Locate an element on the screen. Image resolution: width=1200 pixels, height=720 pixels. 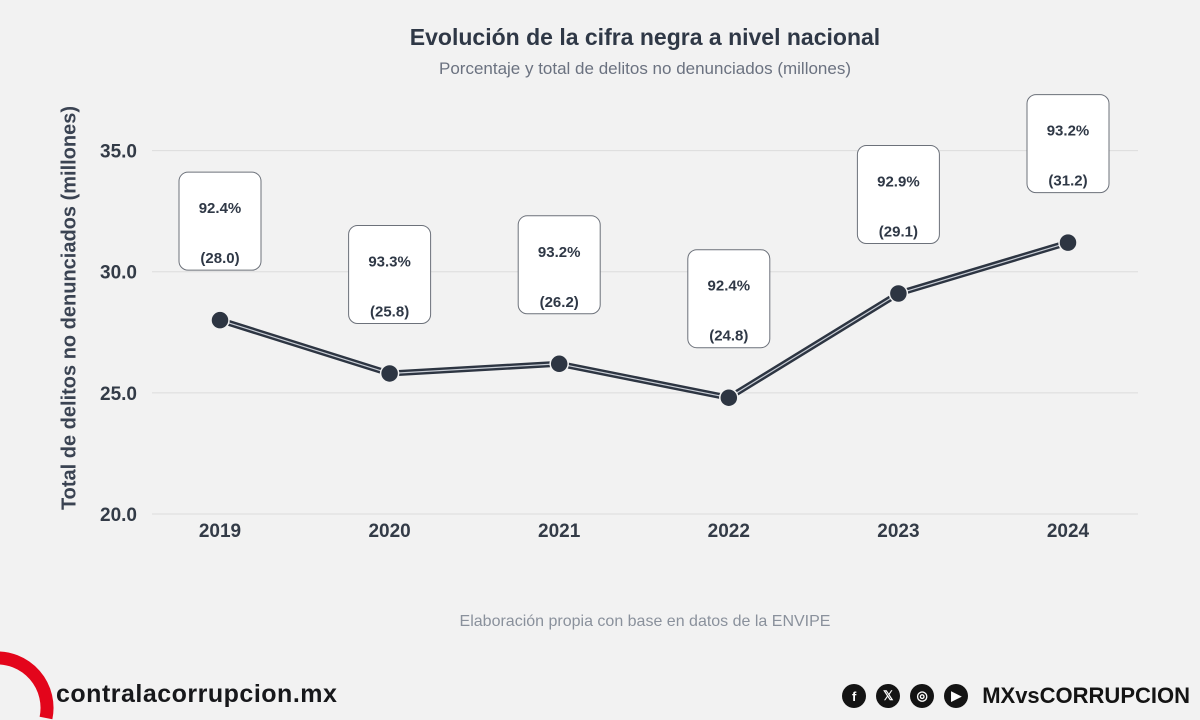
x-tick-label: 2019 is located at coordinates (220, 531).